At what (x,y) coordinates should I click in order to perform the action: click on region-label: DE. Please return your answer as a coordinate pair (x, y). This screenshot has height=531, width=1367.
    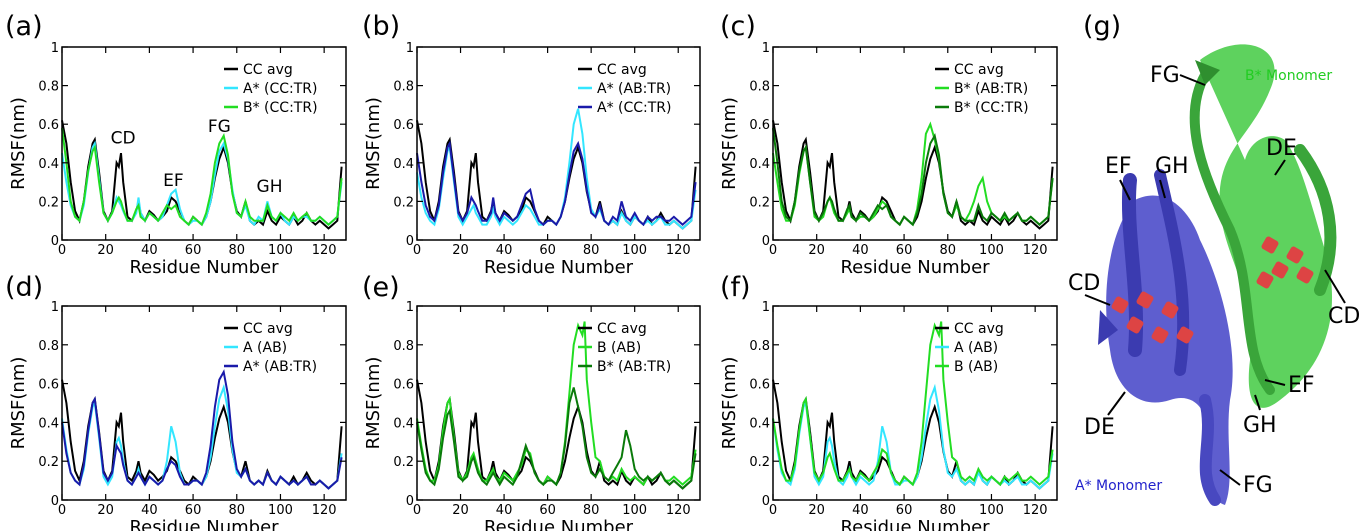
    Looking at the image, I should click on (1281, 148).